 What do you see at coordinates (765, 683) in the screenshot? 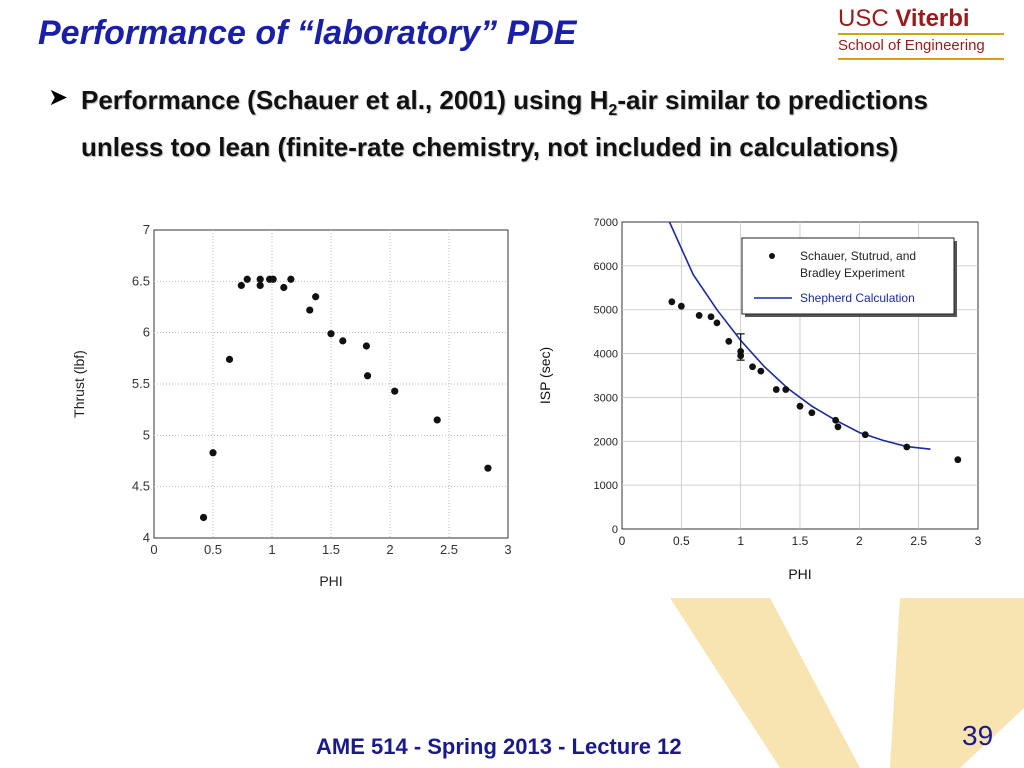
I see `watermark-left-stroke` at bounding box center [765, 683].